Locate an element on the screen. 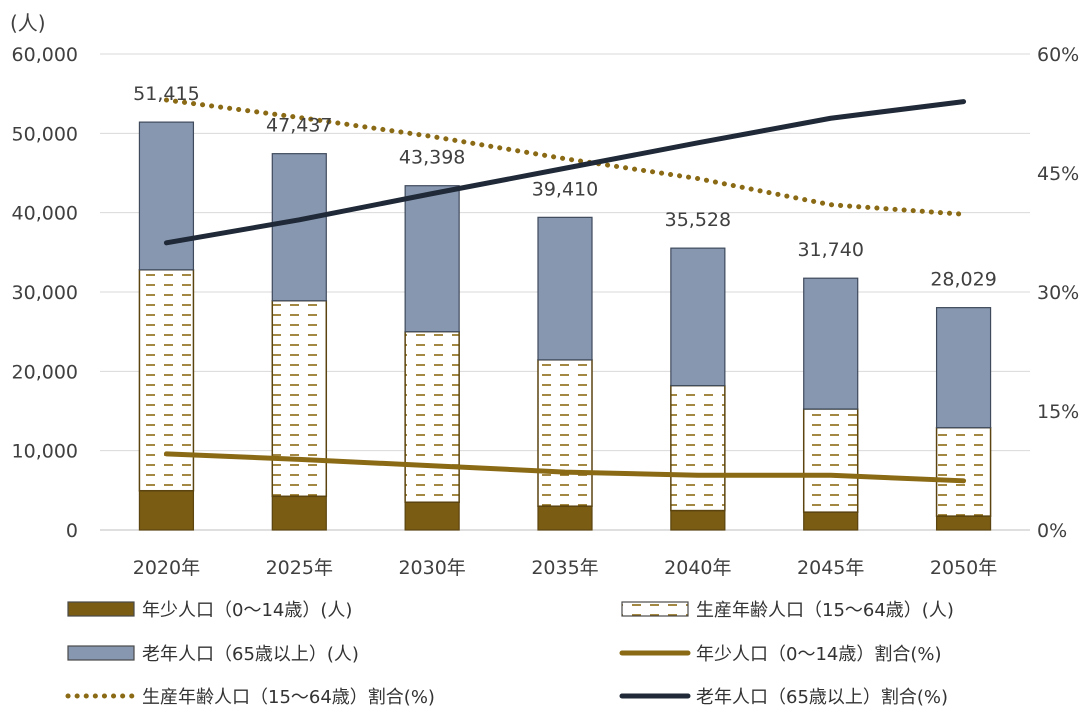 The width and height of the screenshot is (1084, 714). y-axis-left: 0 10,000 20,000 30,000 40,000 50,000 60,000 is located at coordinates (45, 293).